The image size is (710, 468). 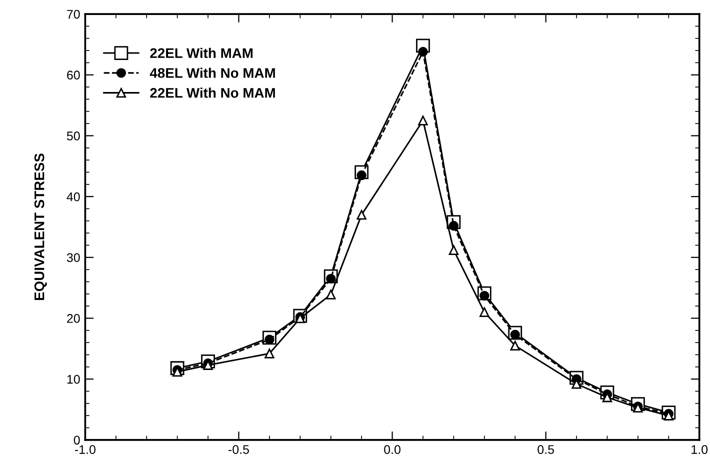 I want to click on legend-label: 22EL With MAM, so click(x=201, y=53).